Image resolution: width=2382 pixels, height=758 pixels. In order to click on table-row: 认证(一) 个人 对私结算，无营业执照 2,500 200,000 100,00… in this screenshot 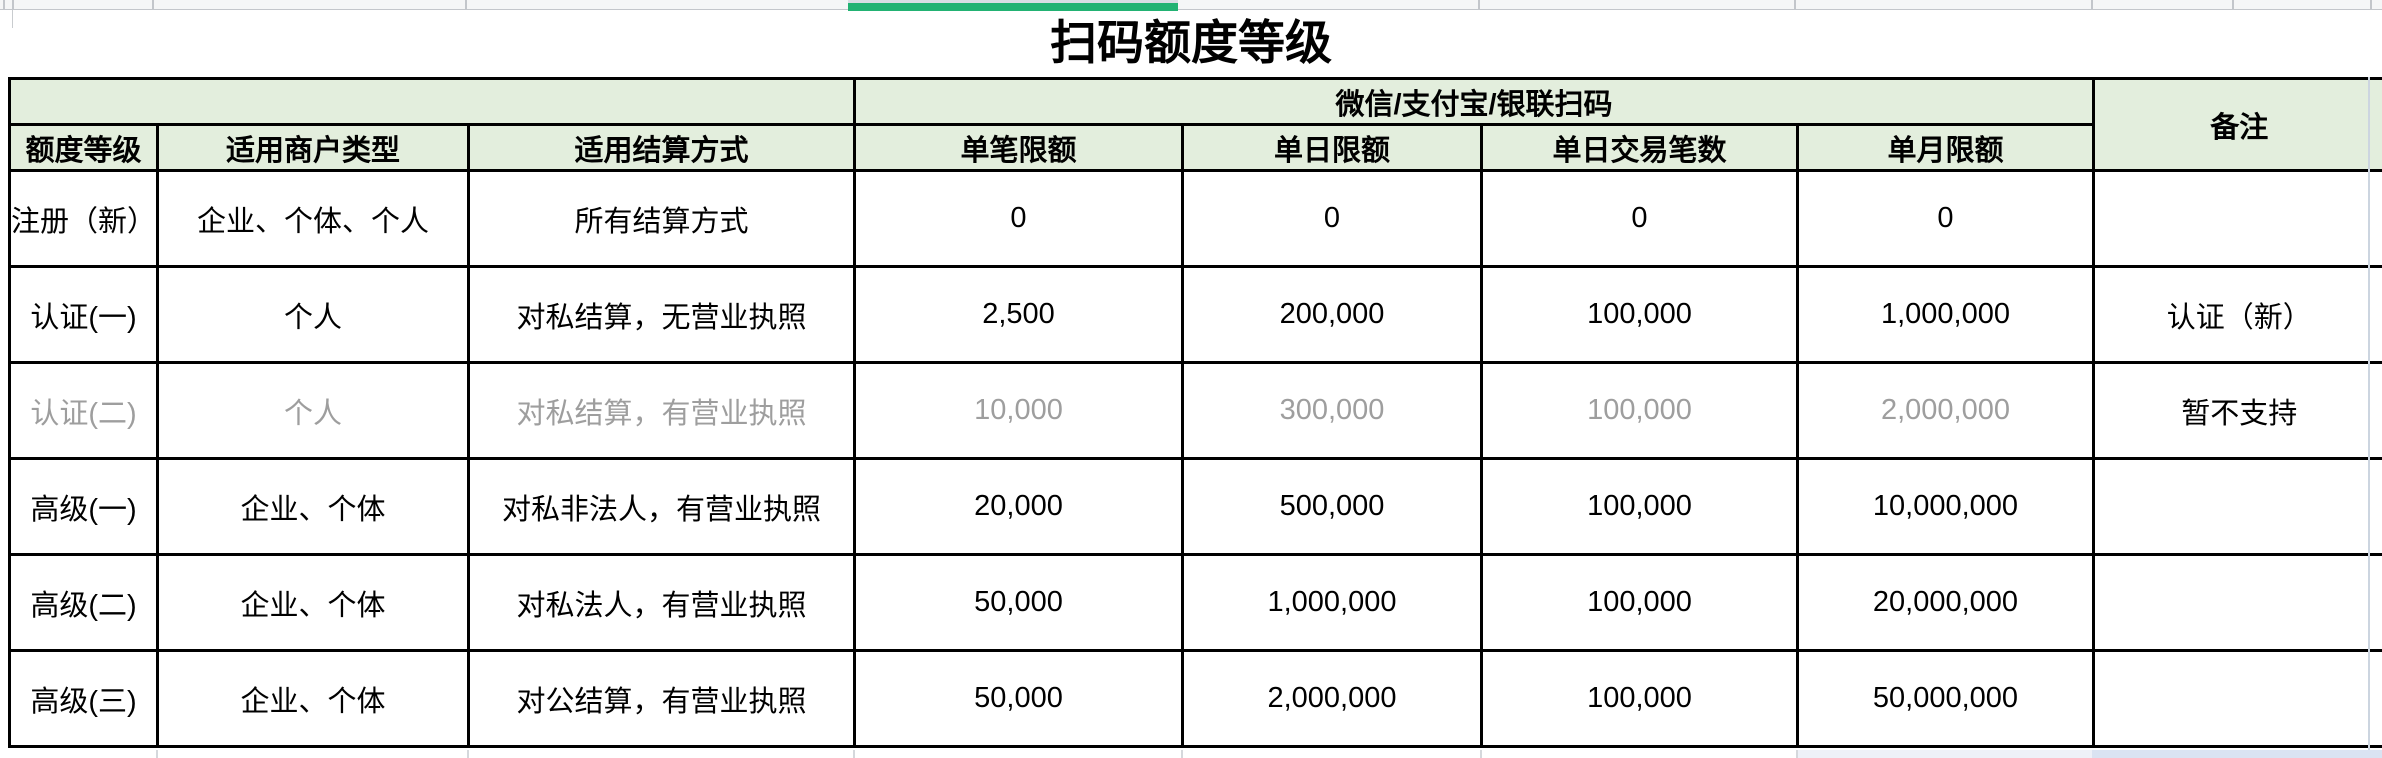, I will do `click(1195, 314)`.